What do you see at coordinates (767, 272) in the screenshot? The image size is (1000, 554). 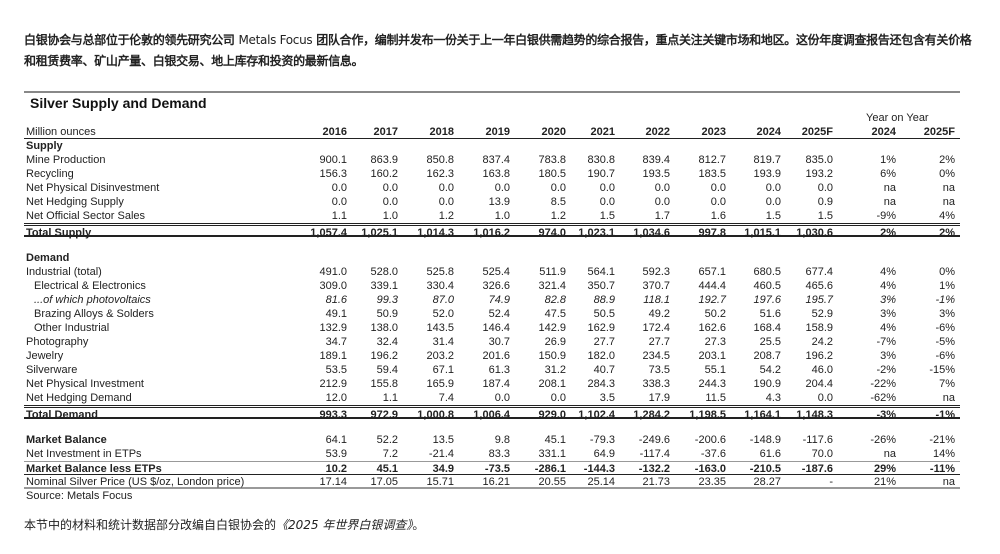 I see `cell: 680.5` at bounding box center [767, 272].